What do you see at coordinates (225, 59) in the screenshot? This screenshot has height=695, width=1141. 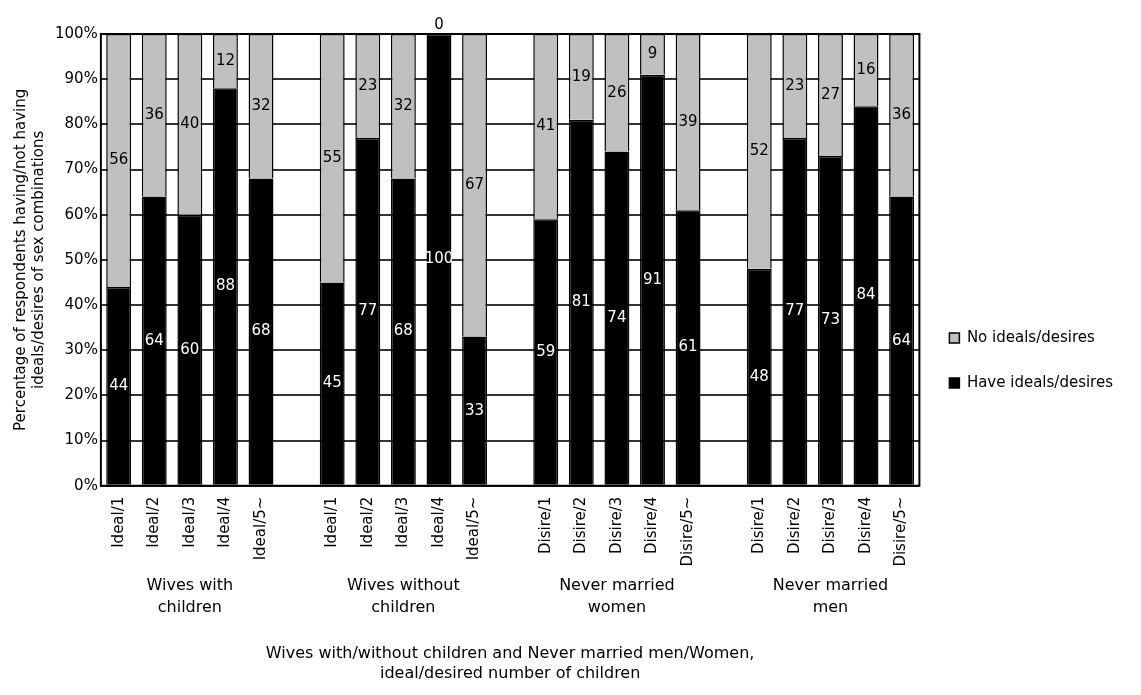 I see `data-label: 12` at bounding box center [225, 59].